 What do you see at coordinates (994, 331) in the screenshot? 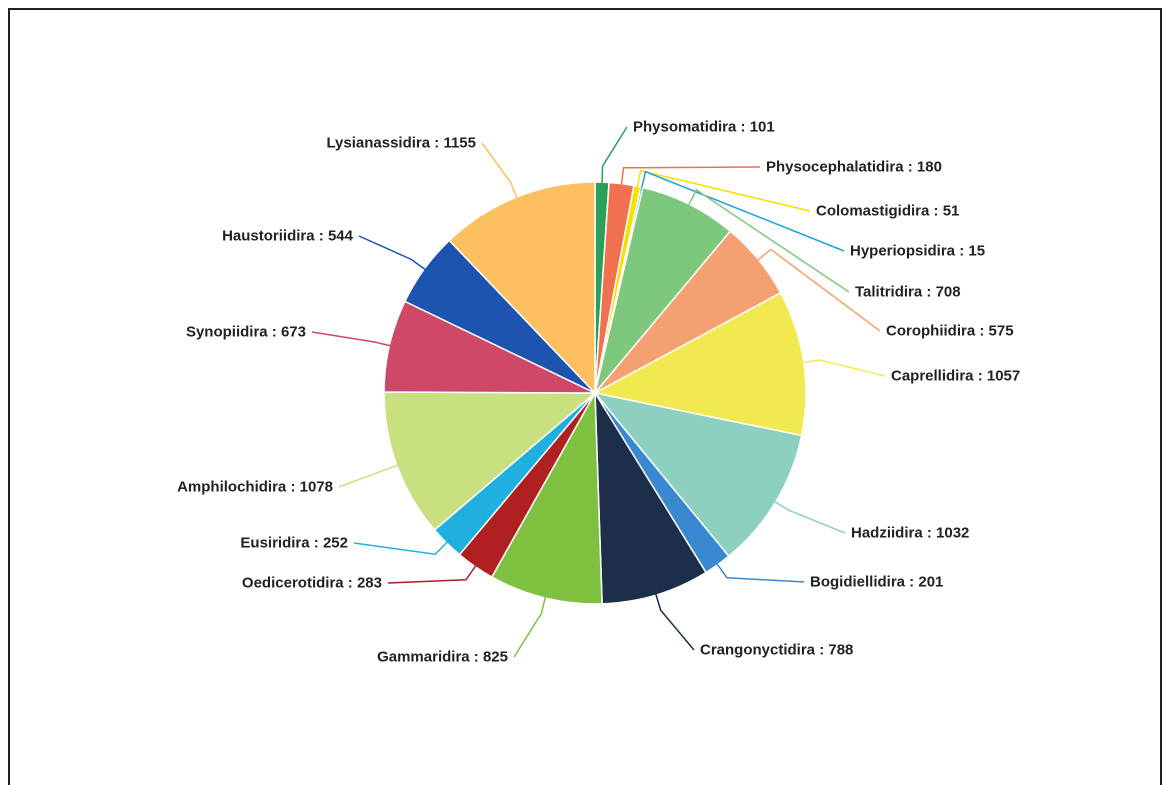
I see `slice-value: 575` at bounding box center [994, 331].